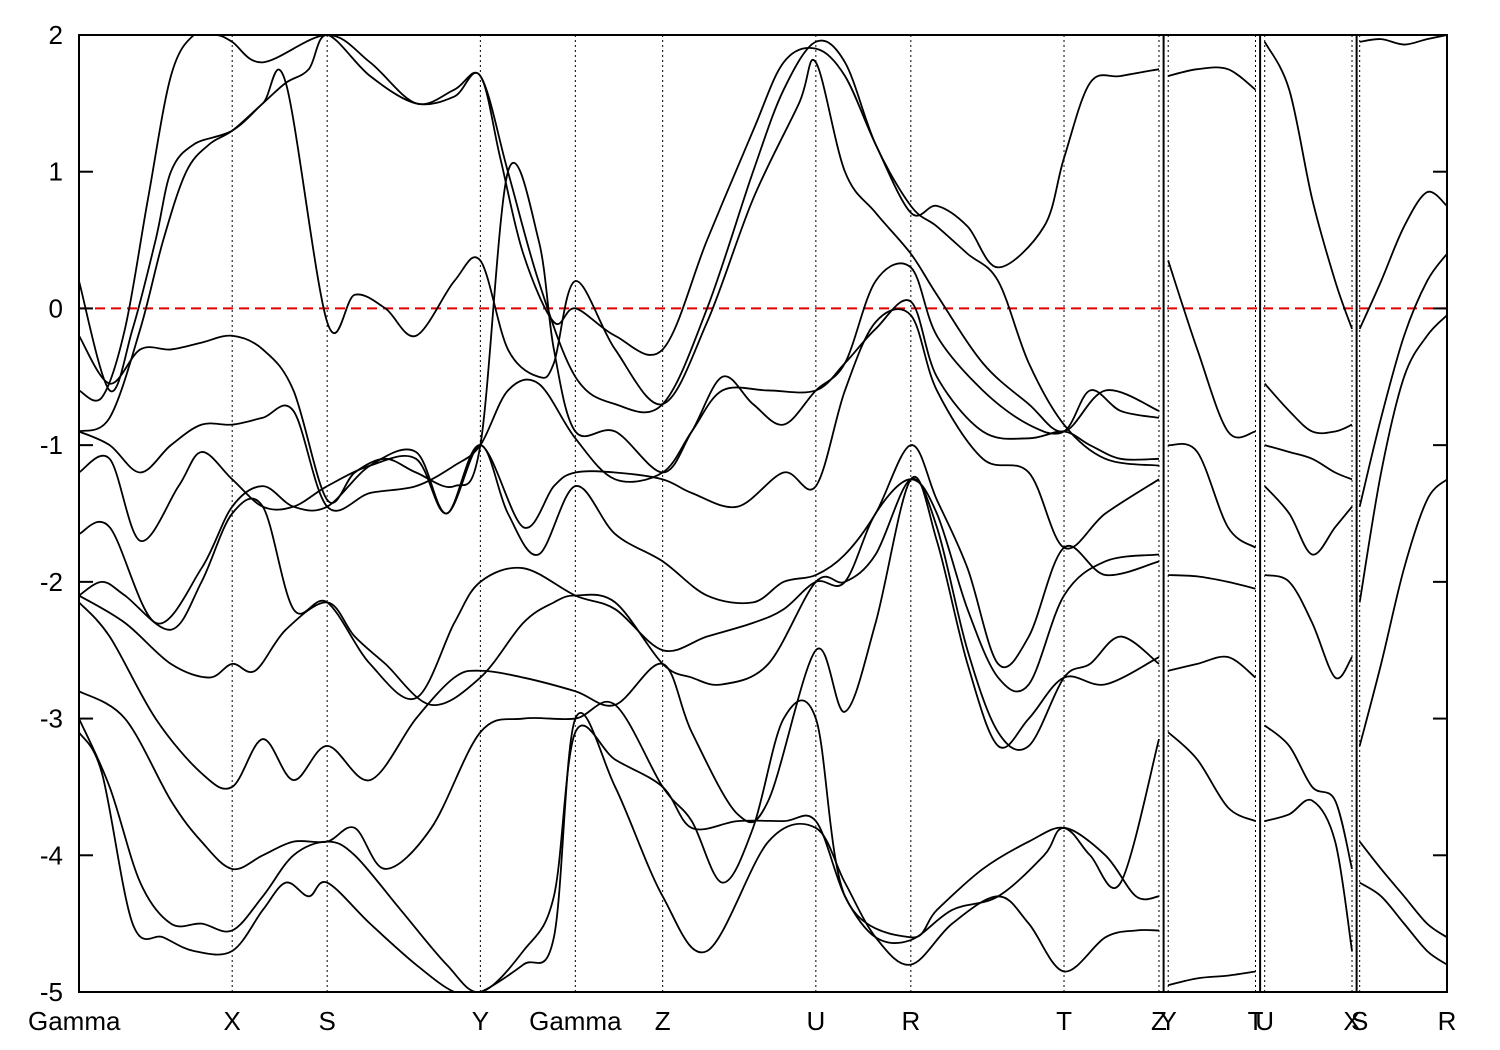  Describe the element at coordinates (56, 35) in the screenshot. I see `y-tick-label: 2` at that location.